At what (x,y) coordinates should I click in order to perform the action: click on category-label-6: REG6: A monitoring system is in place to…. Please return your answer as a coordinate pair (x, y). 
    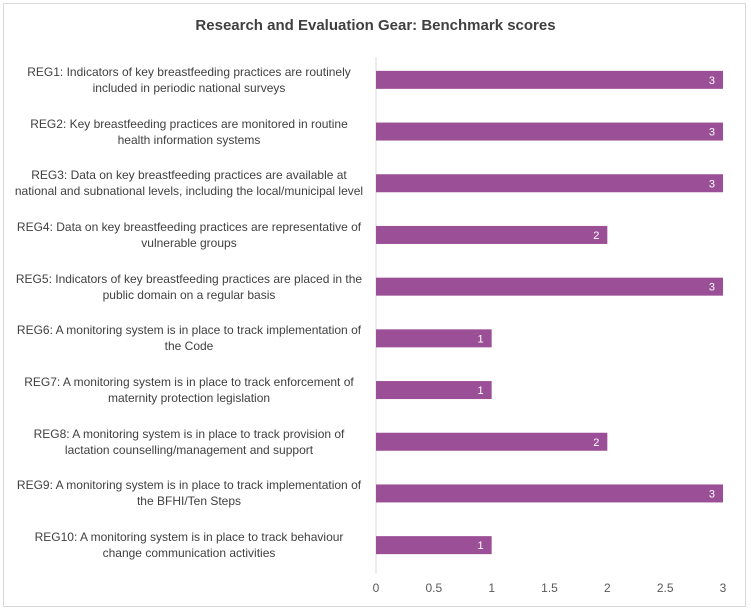
    Looking at the image, I should click on (189, 338).